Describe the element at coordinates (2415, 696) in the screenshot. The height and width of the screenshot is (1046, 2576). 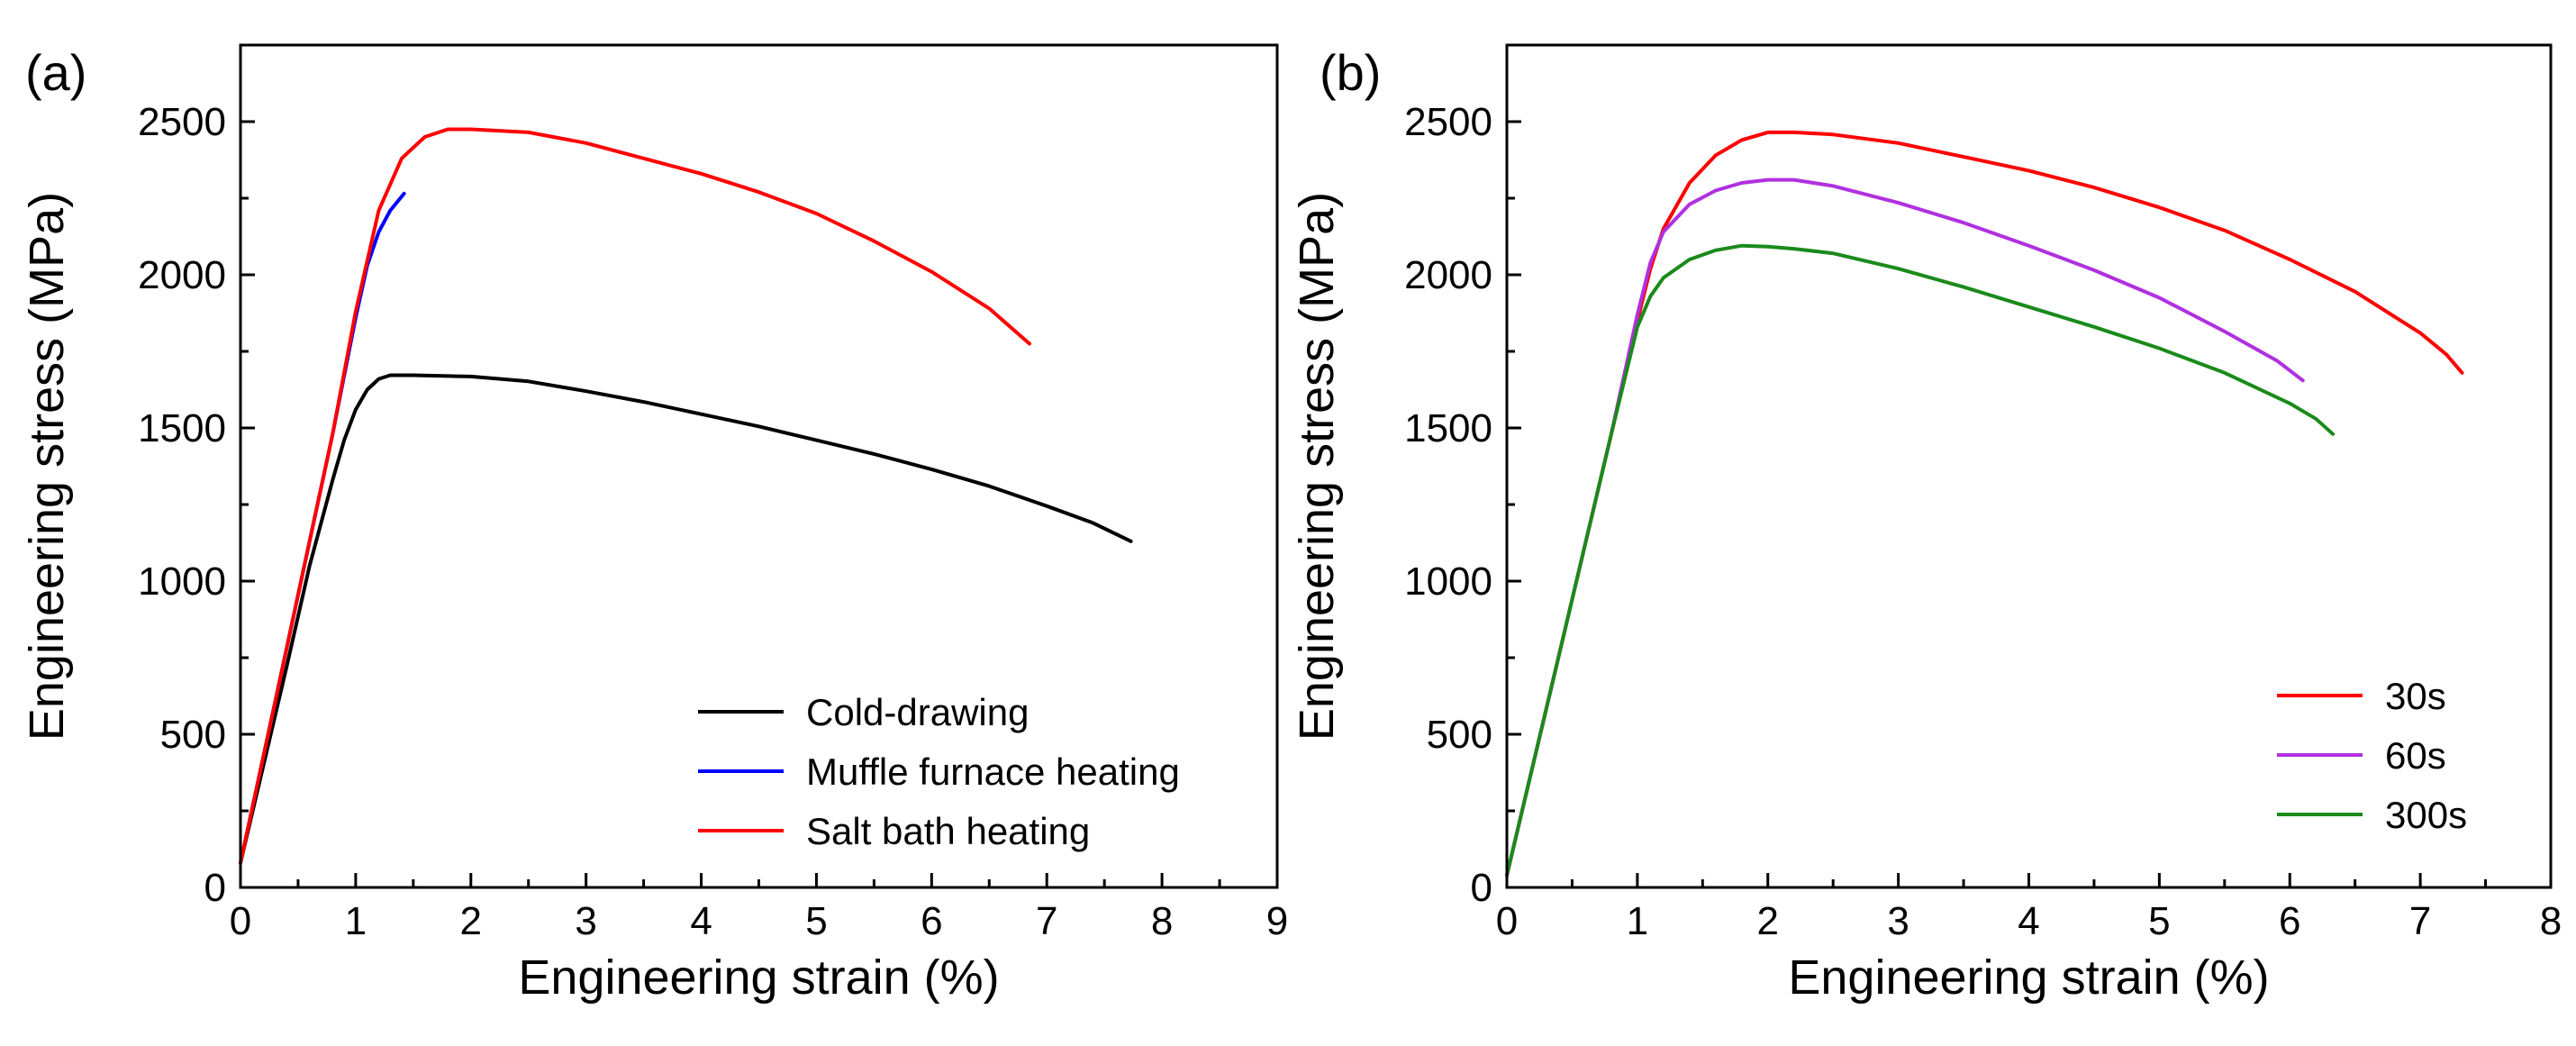
I see `legend-label: 30s` at that location.